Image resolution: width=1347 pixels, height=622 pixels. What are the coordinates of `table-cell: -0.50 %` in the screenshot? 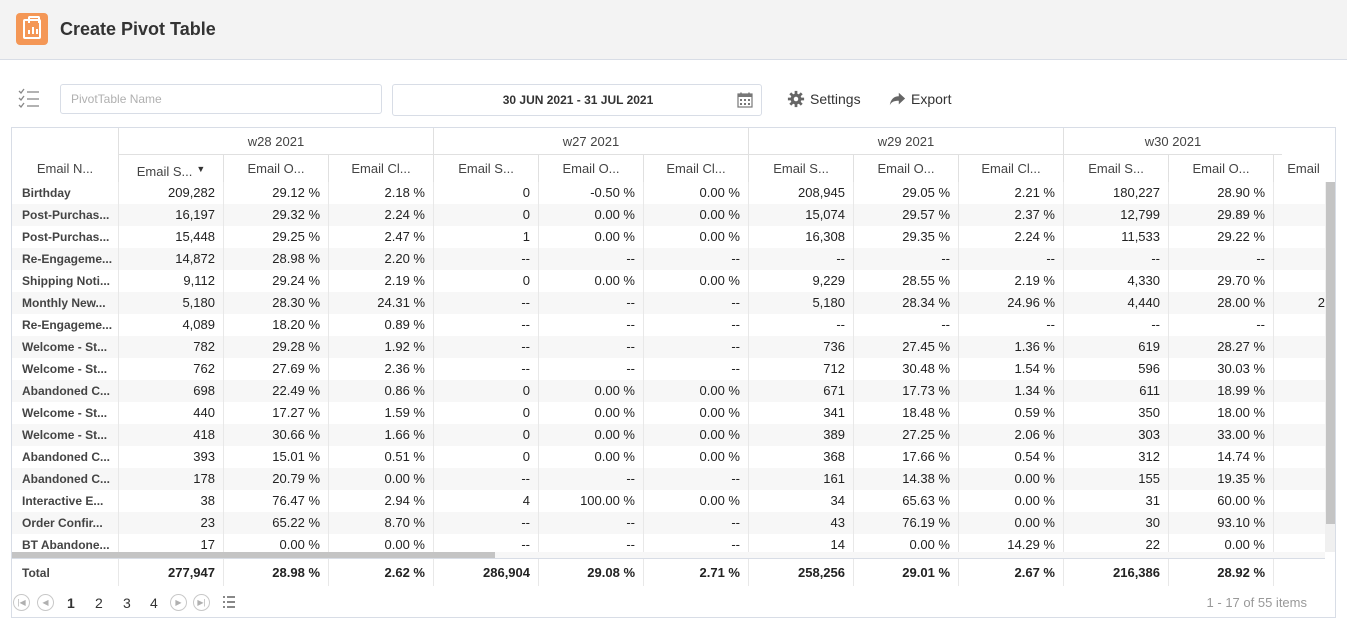 It's located at (590, 193).